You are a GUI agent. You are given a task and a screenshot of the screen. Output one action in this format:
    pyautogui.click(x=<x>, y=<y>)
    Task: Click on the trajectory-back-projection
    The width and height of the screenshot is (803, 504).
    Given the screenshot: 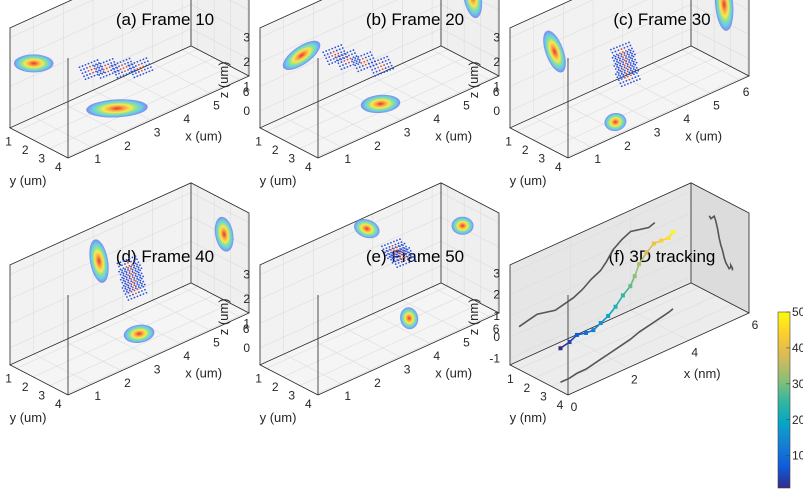 What is the action you would take?
    pyautogui.click(x=587, y=275)
    